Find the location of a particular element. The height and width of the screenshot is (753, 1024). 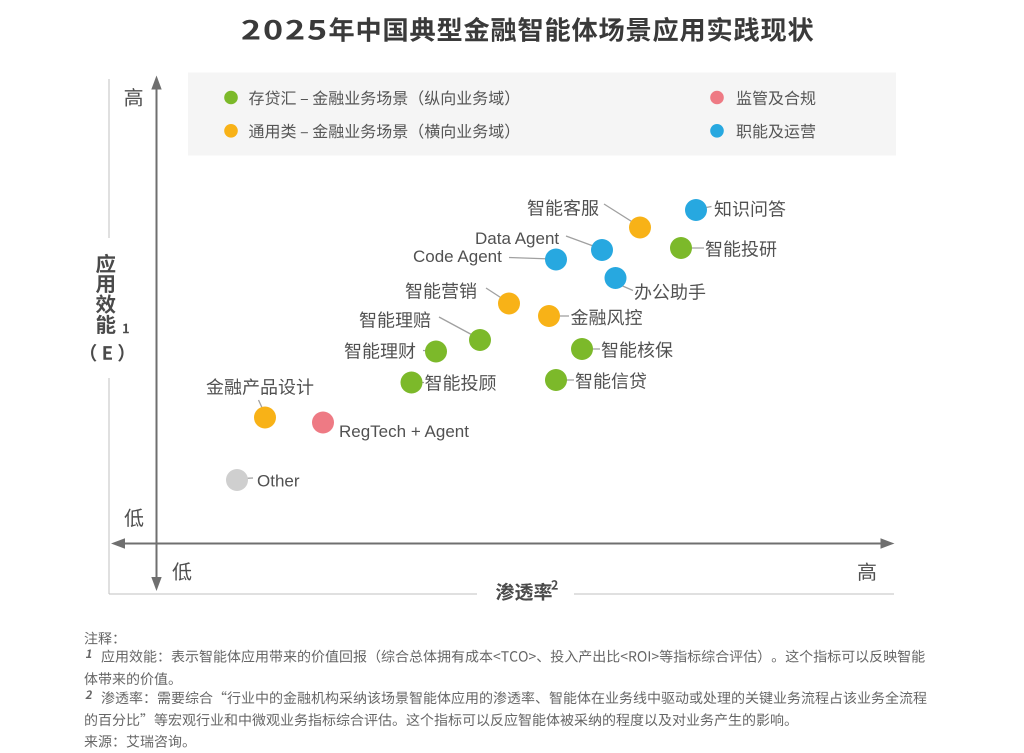

svg-text: Code Agent is located at coordinates (457, 256).